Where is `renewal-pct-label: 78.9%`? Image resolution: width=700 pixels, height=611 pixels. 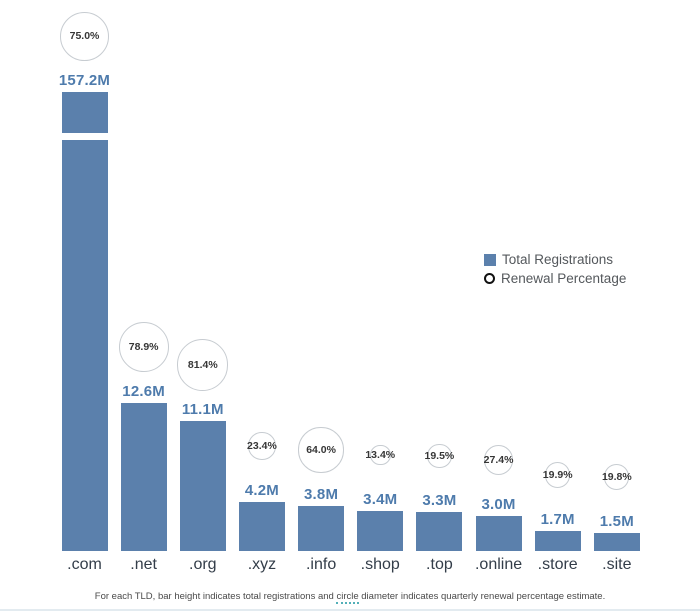
renewal-pct-label: 78.9% is located at coordinates (143, 346).